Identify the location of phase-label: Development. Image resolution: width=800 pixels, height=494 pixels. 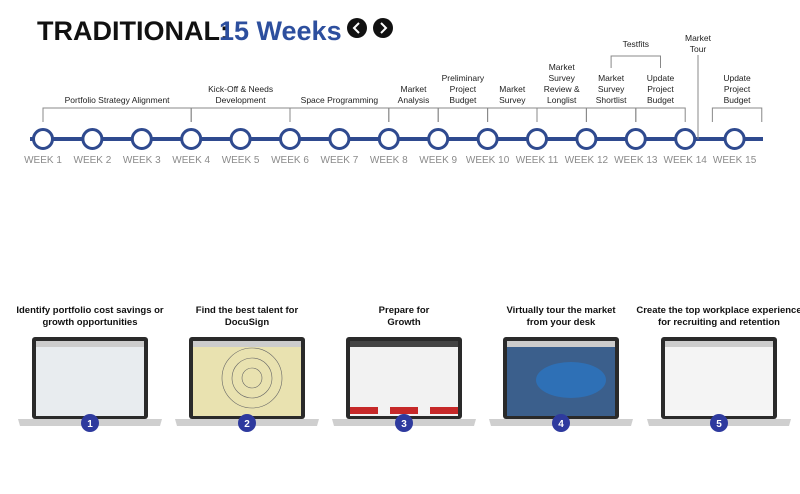
(241, 100).